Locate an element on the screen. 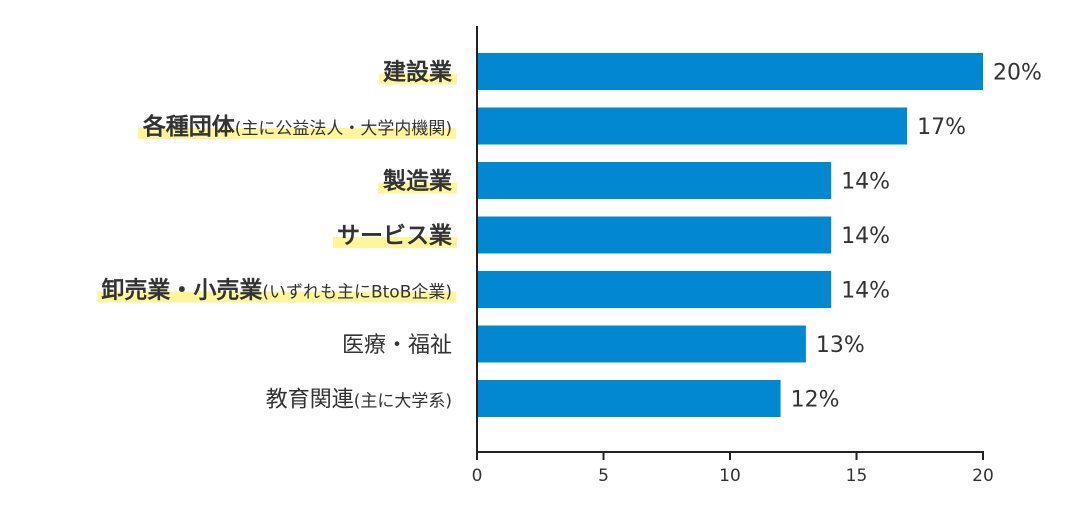  category-label: 各種団体(主に公益法人・大学内機関) is located at coordinates (297, 126).